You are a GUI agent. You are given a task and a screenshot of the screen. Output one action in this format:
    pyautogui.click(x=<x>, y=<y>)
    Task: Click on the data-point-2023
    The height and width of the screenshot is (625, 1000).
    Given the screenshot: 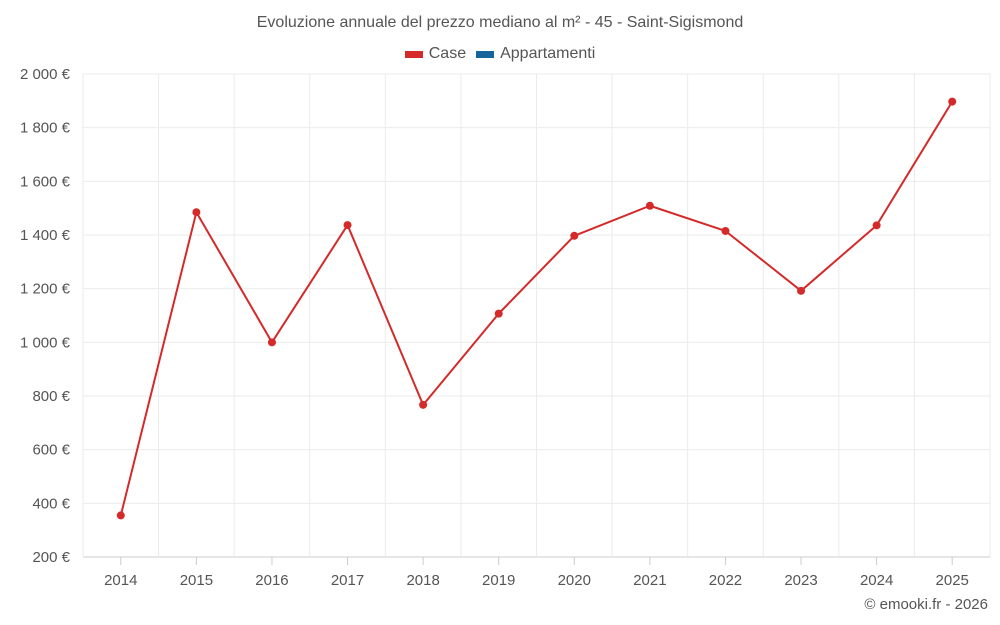 What is the action you would take?
    pyautogui.click(x=801, y=290)
    